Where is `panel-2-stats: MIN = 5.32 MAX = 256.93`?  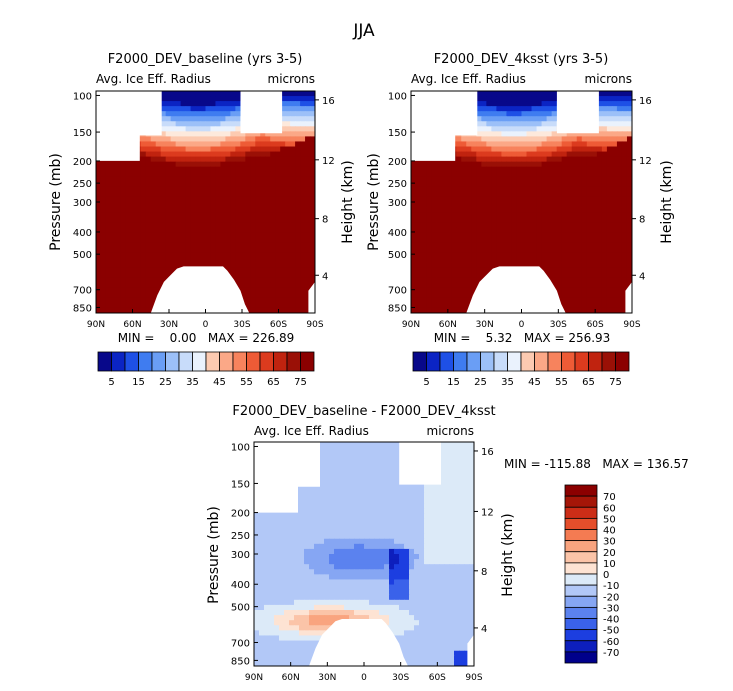
panel-2-stats: MIN = 5.32 MAX = 256.93 is located at coordinates (522, 338).